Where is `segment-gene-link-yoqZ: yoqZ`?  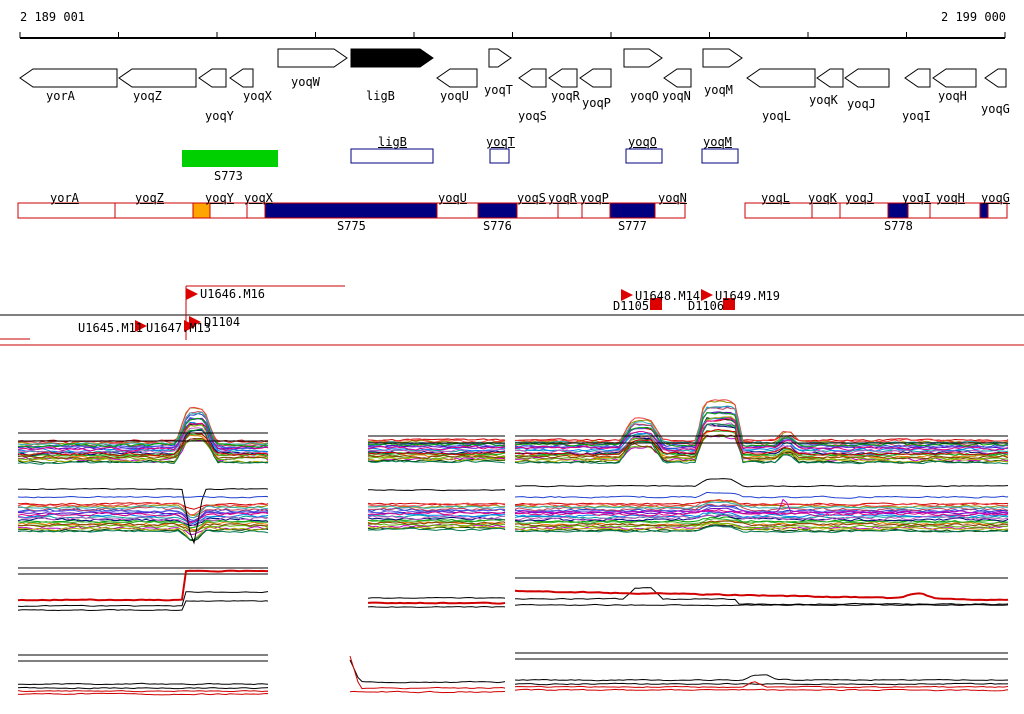
segment-gene-link-yoqZ: yoqZ is located at coordinates (149, 198).